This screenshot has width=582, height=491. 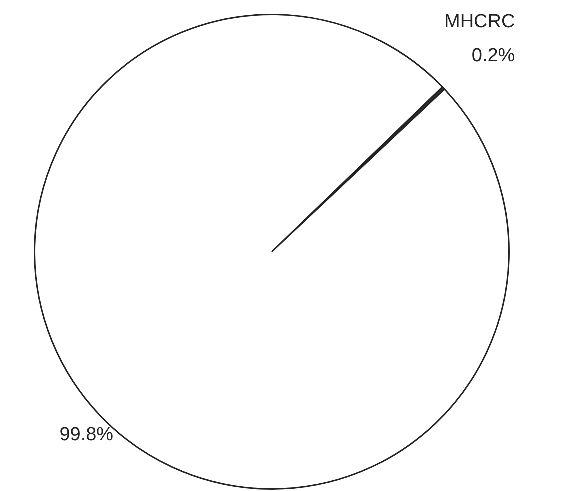 What do you see at coordinates (87, 435) in the screenshot?
I see `data-label: 99.8%` at bounding box center [87, 435].